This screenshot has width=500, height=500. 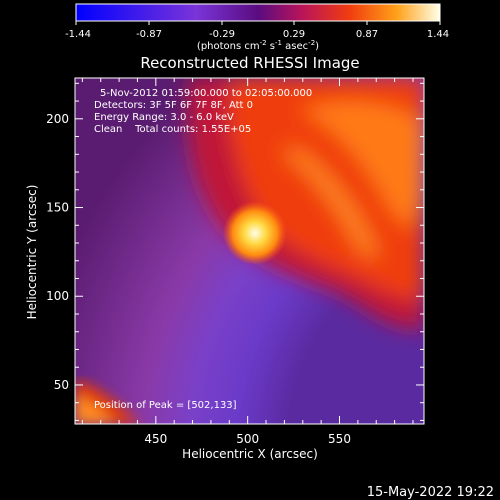 What do you see at coordinates (57, 296) in the screenshot?
I see `y-tick-label: 100` at bounding box center [57, 296].